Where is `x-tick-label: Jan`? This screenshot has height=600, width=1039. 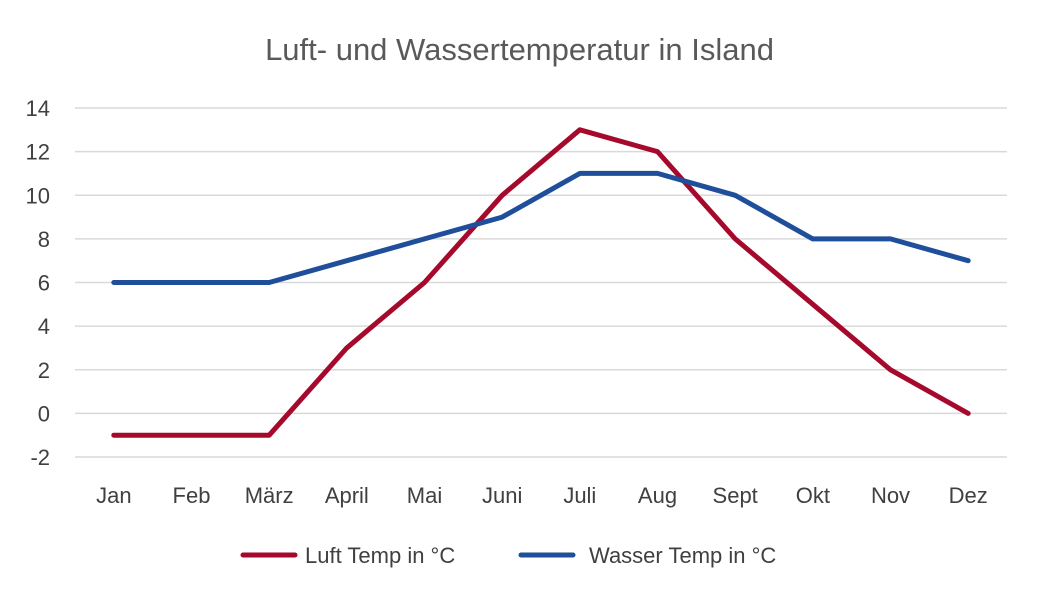 x-tick-label: Jan is located at coordinates (113, 495).